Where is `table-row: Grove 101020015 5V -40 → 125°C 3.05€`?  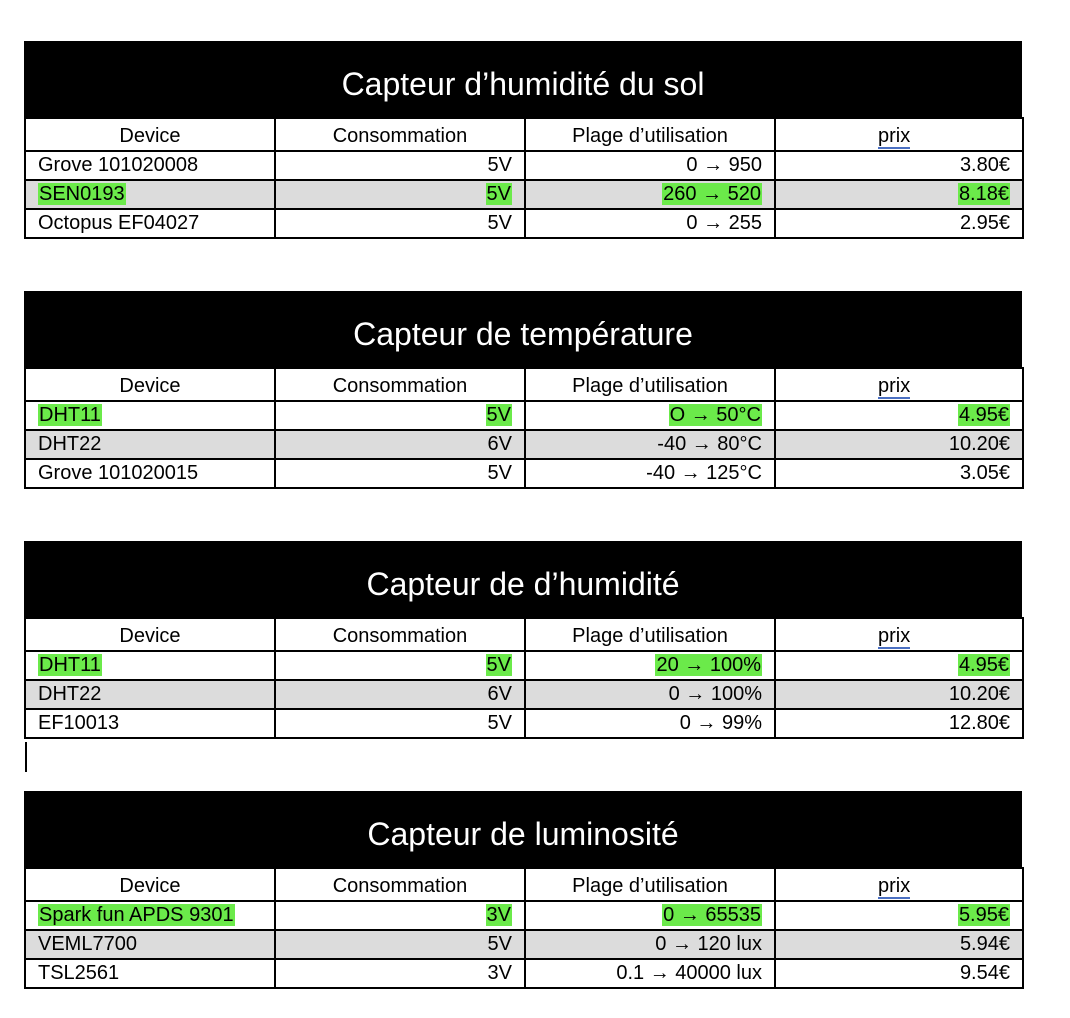 table-row: Grove 101020015 5V -40 → 125°C 3.05€ is located at coordinates (524, 473).